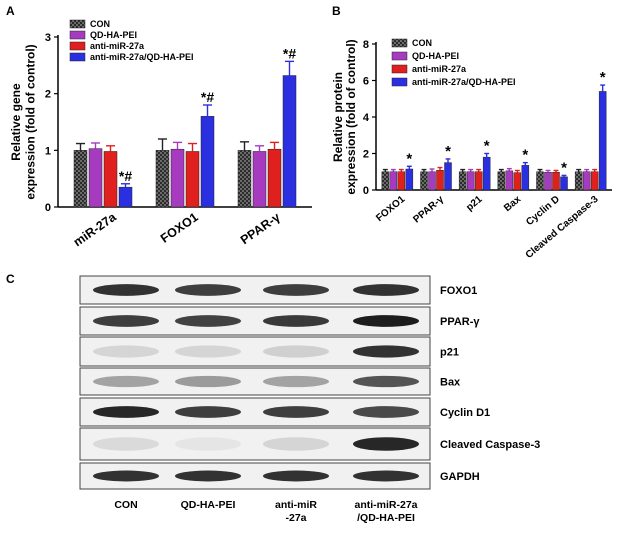 This screenshot has height=533, width=622. Describe the element at coordinates (386, 518) in the screenshot. I see `lane-label: /QD-HA-PEI` at that location.